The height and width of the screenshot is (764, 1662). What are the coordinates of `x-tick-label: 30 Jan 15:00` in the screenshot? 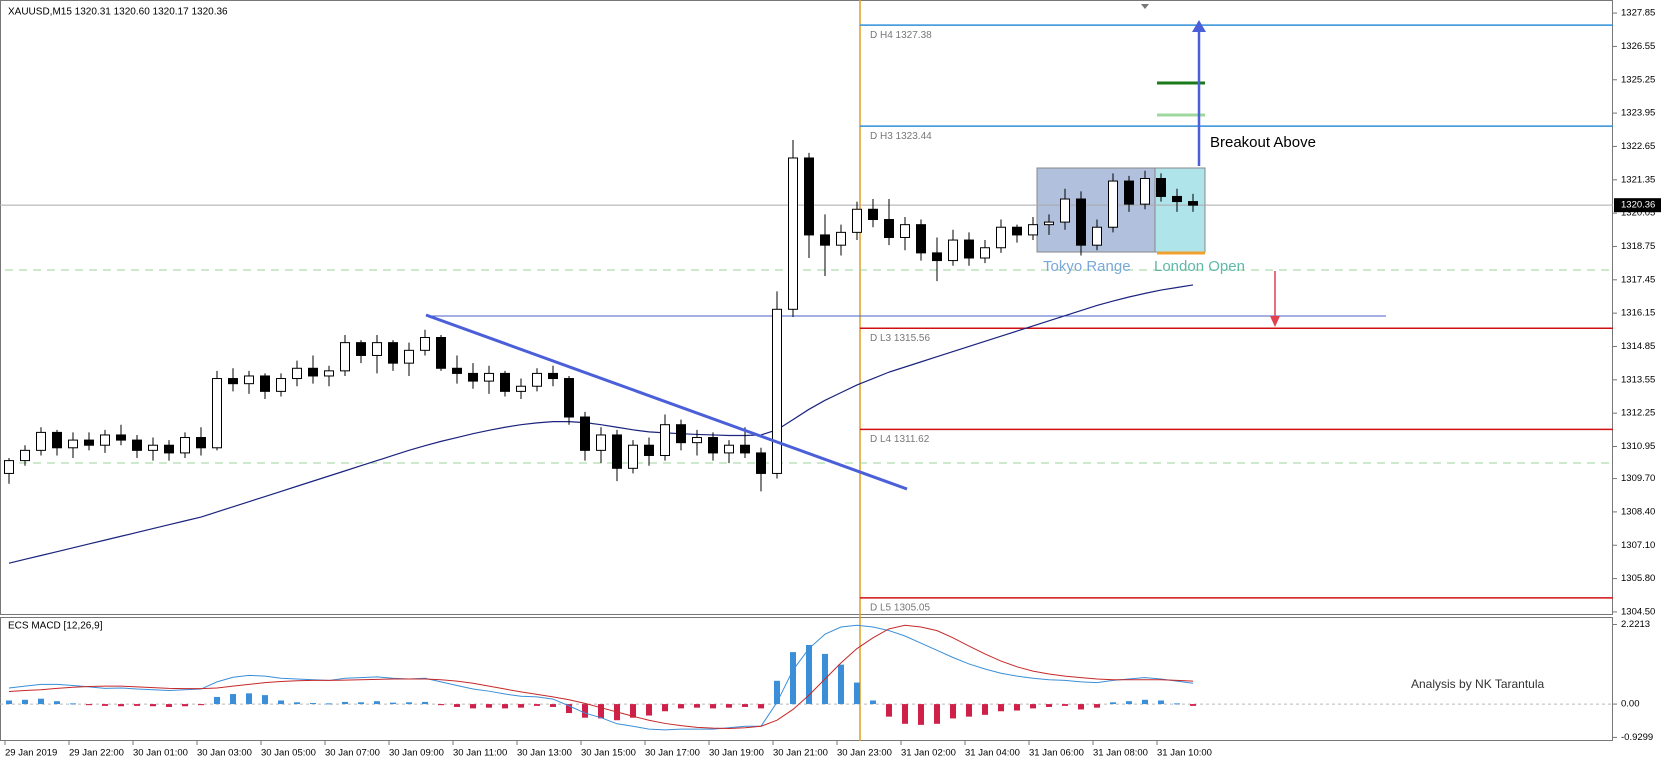 It's located at (608, 753).